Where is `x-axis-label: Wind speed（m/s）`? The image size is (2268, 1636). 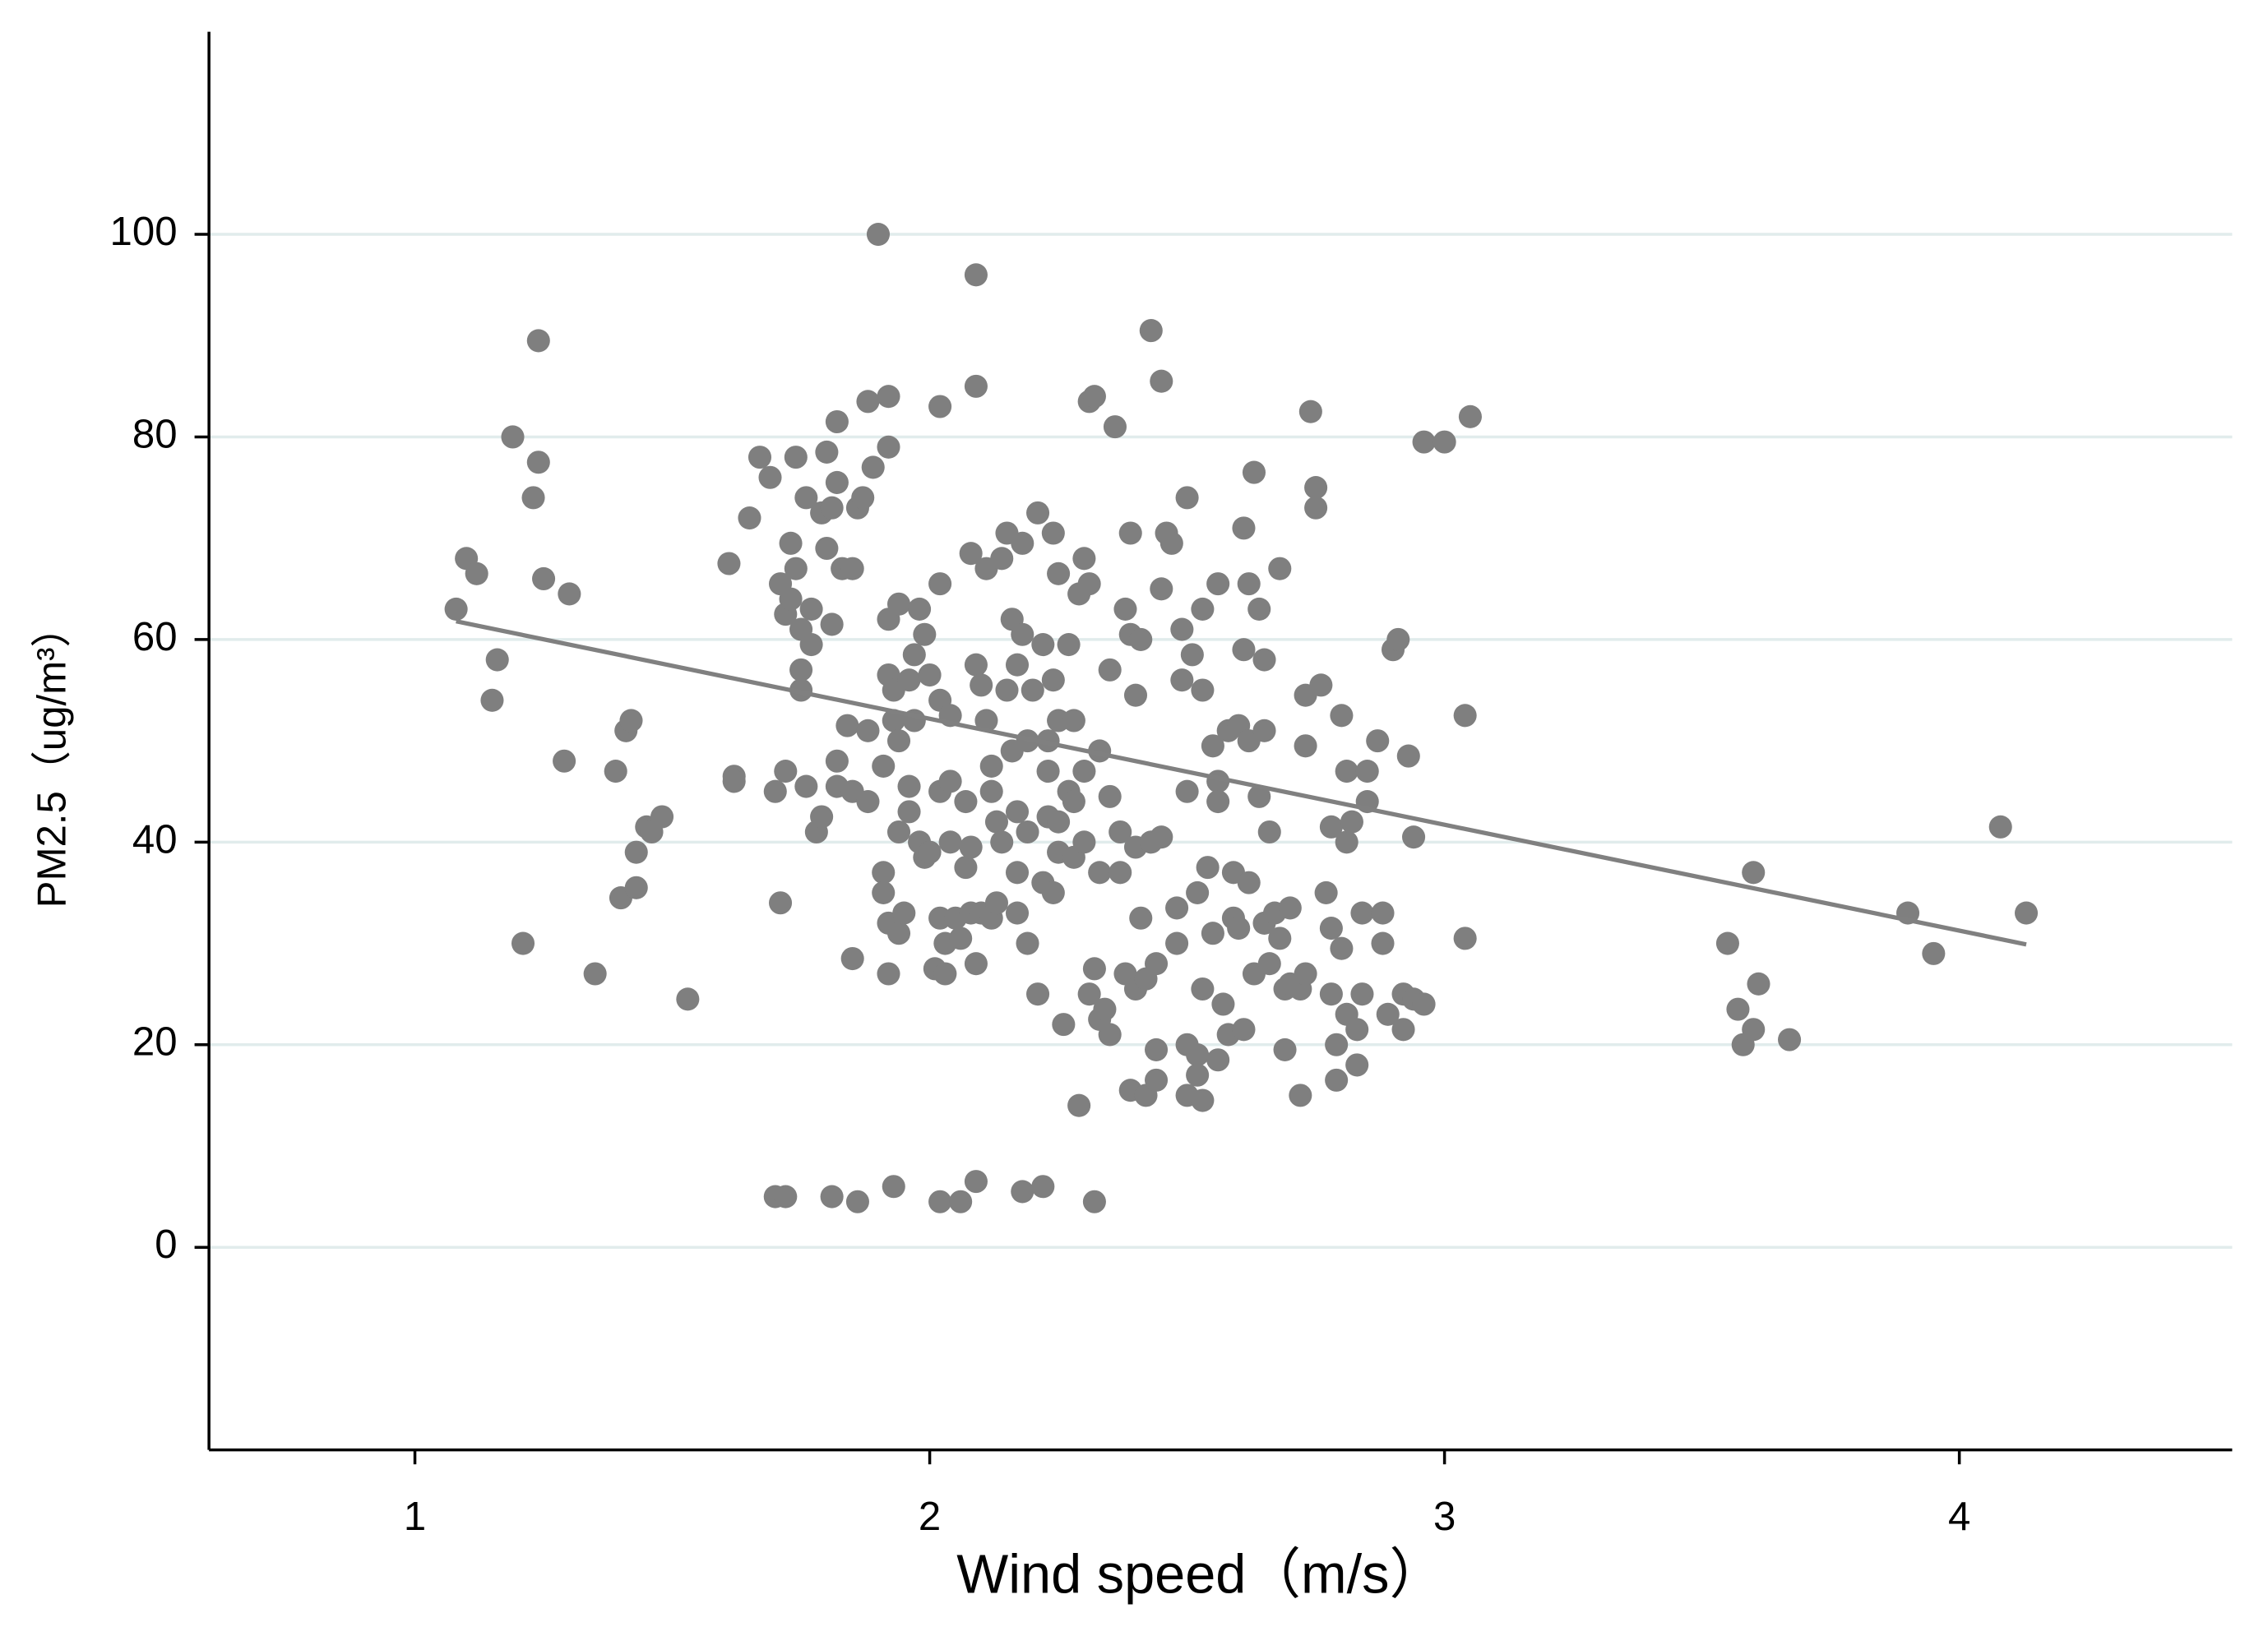
x-axis-label: Wind speed（m/s） is located at coordinates (1200, 1574).